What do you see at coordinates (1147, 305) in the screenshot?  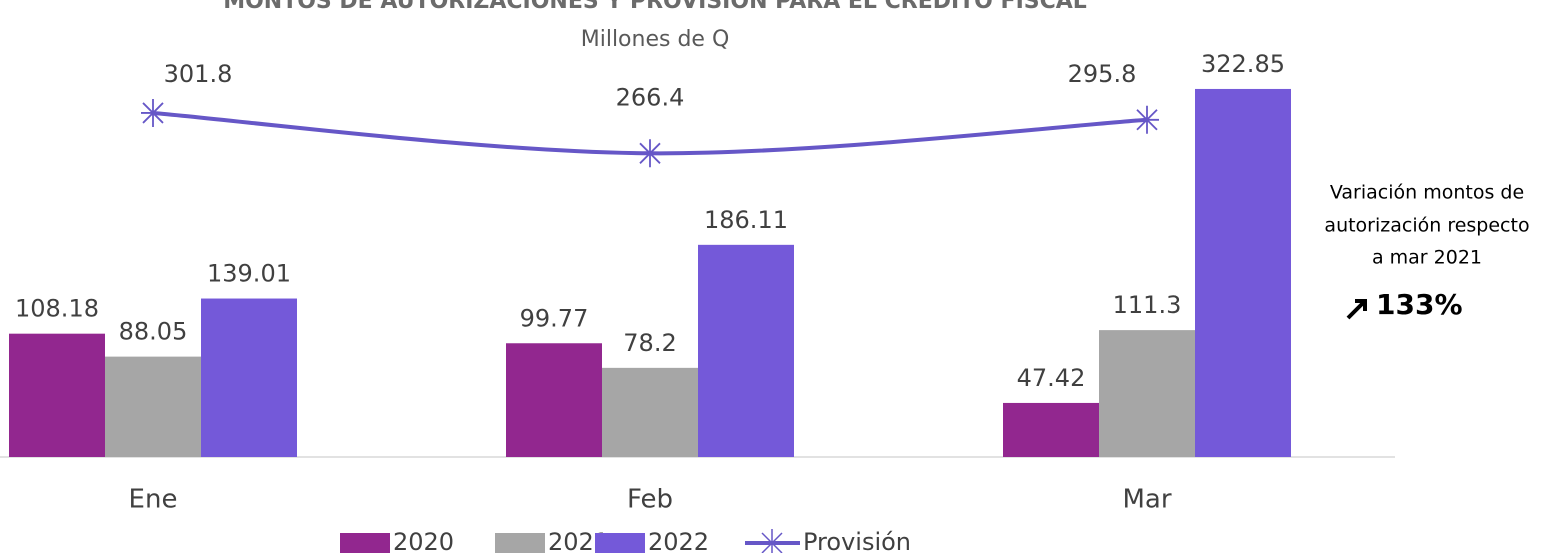 I see `value-label: 111.3` at bounding box center [1147, 305].